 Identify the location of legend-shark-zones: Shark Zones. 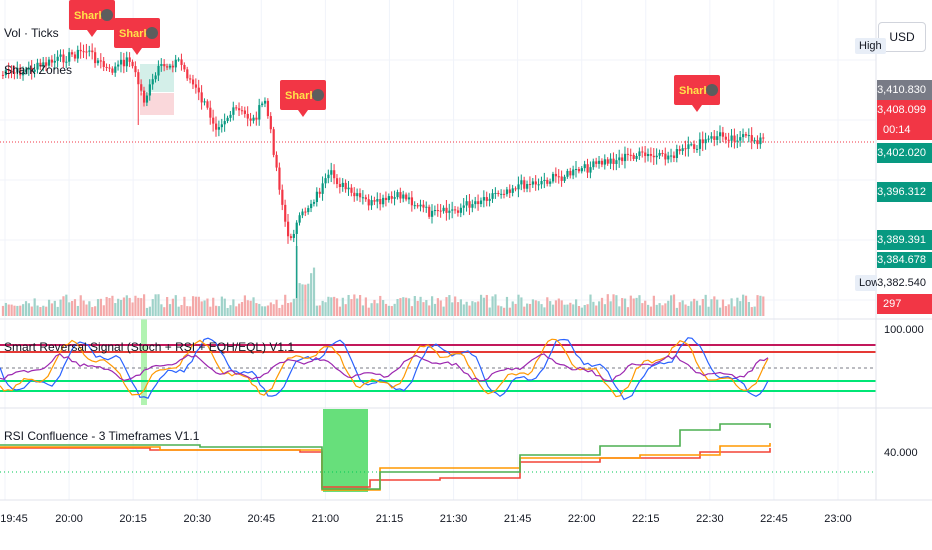
(38, 70).